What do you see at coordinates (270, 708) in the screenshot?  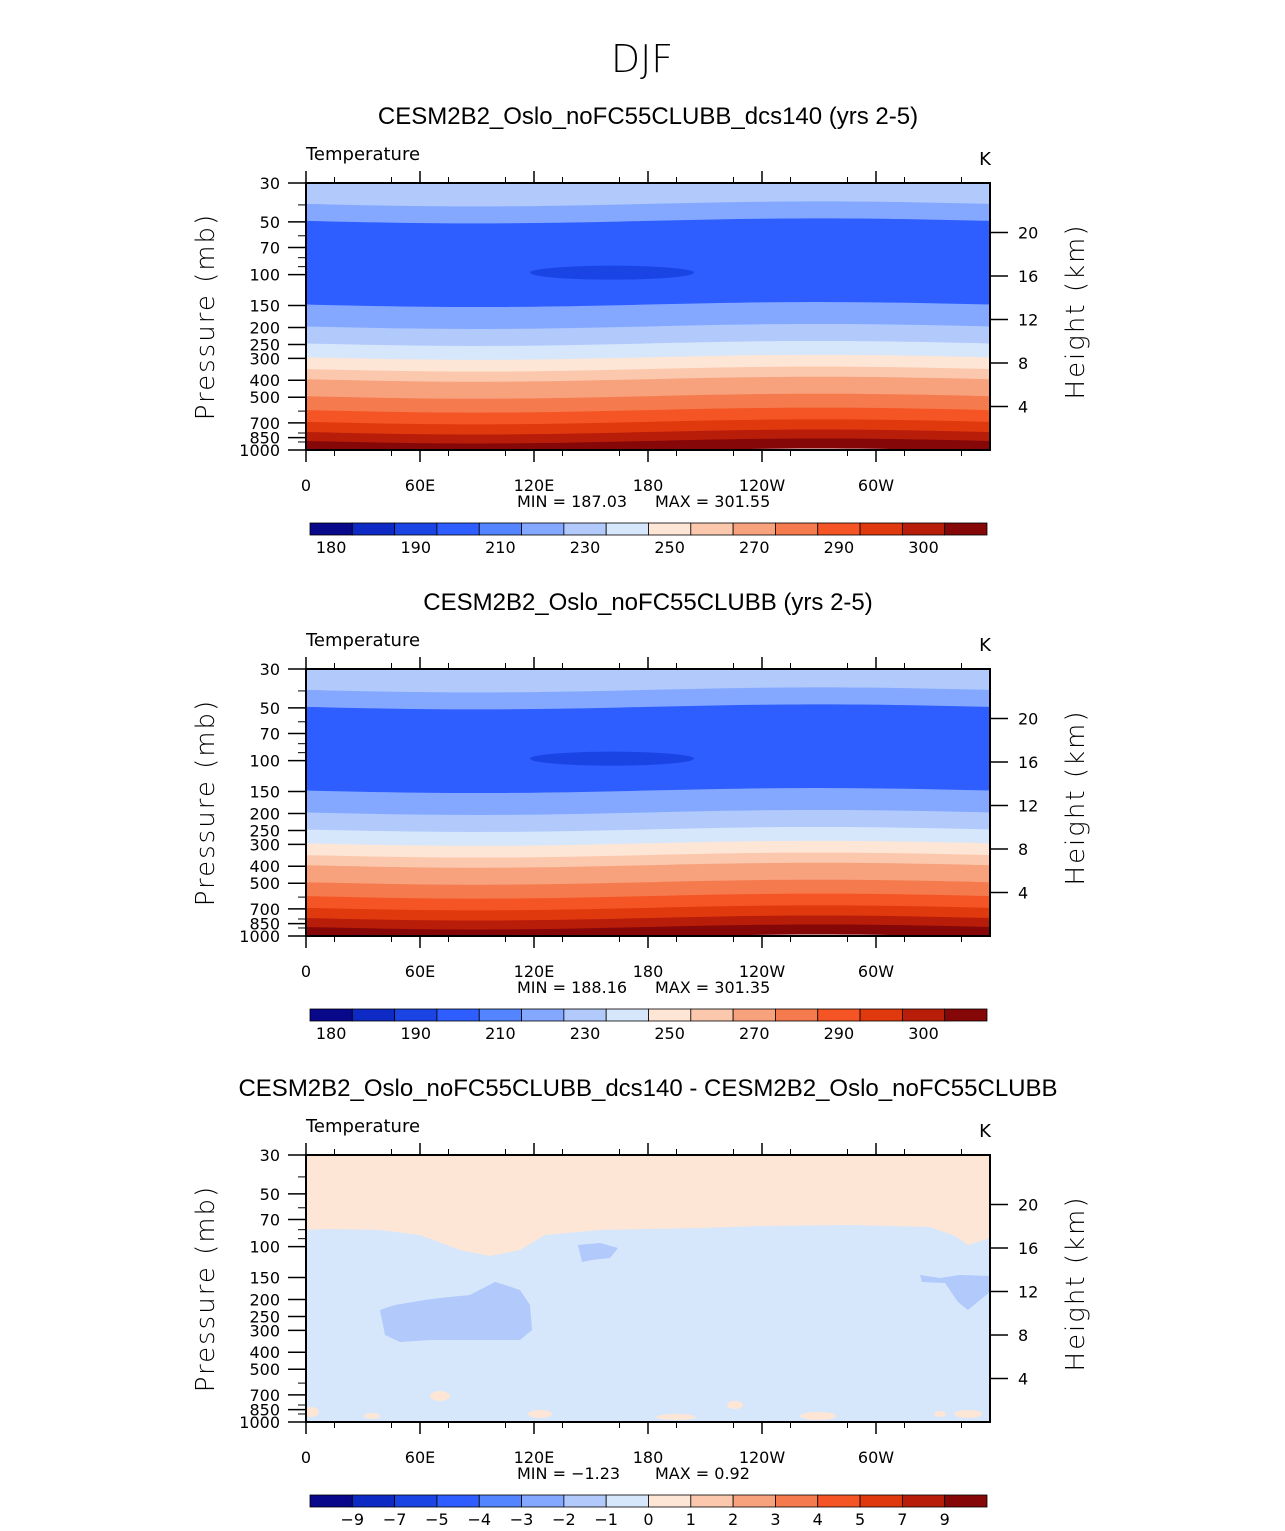 I see `pressure-tick-label: 50` at bounding box center [270, 708].